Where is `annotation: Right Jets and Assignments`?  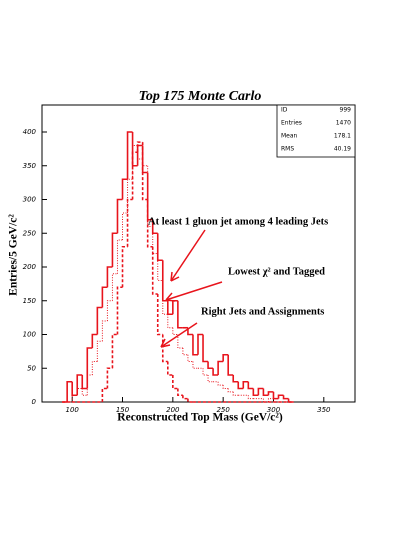
annotation: Right Jets and Assignments is located at coordinates (262, 311).